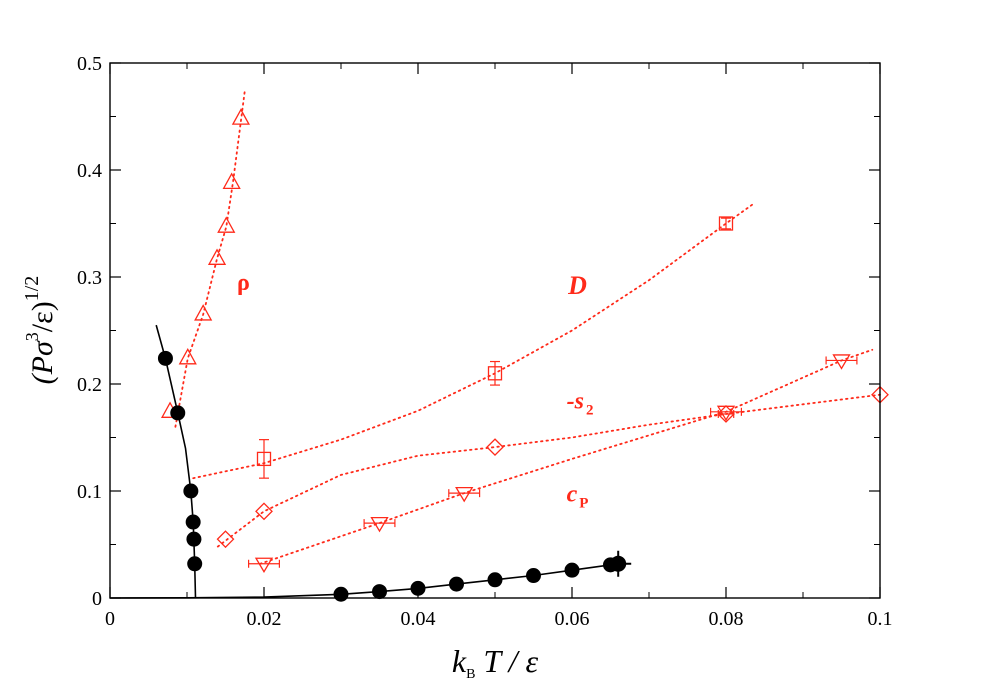 This screenshot has width=981, height=688. What do you see at coordinates (89, 171) in the screenshot?
I see `y-tick-label: 0.4` at bounding box center [89, 171].